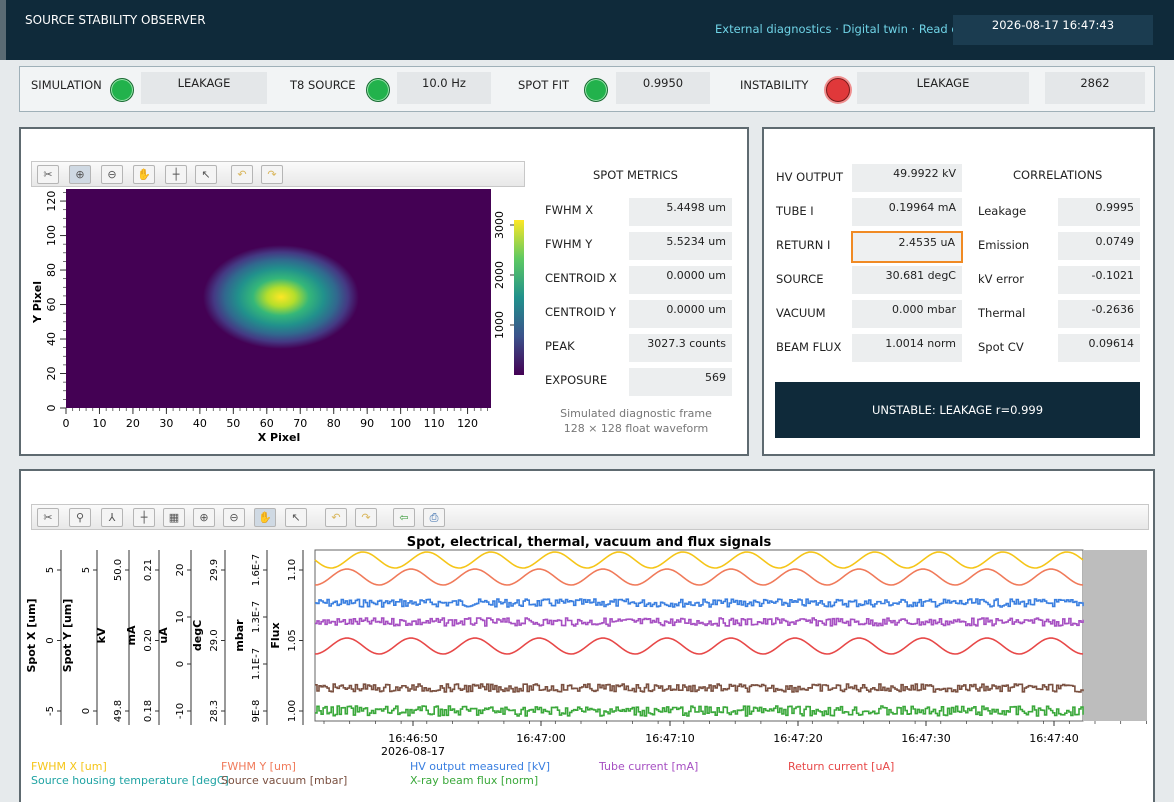 The width and height of the screenshot is (1174, 802). Describe the element at coordinates (809, 347) in the screenshot. I see `reading-label: BEAM FLUX` at that location.